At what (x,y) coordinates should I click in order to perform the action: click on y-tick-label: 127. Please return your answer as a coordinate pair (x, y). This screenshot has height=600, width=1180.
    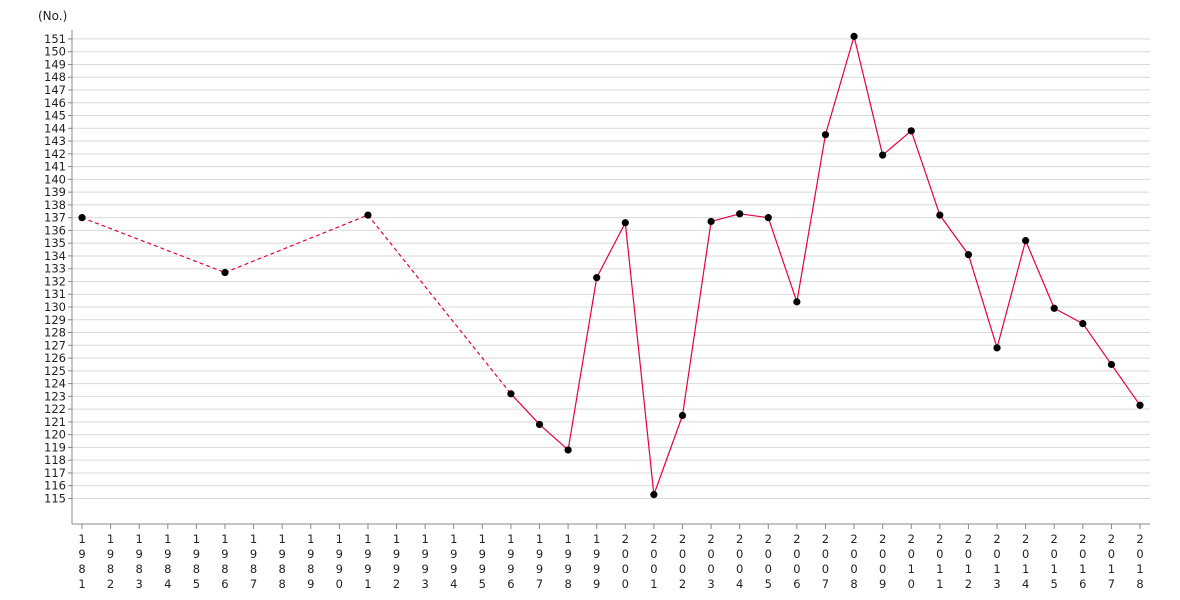
    Looking at the image, I should click on (55, 345).